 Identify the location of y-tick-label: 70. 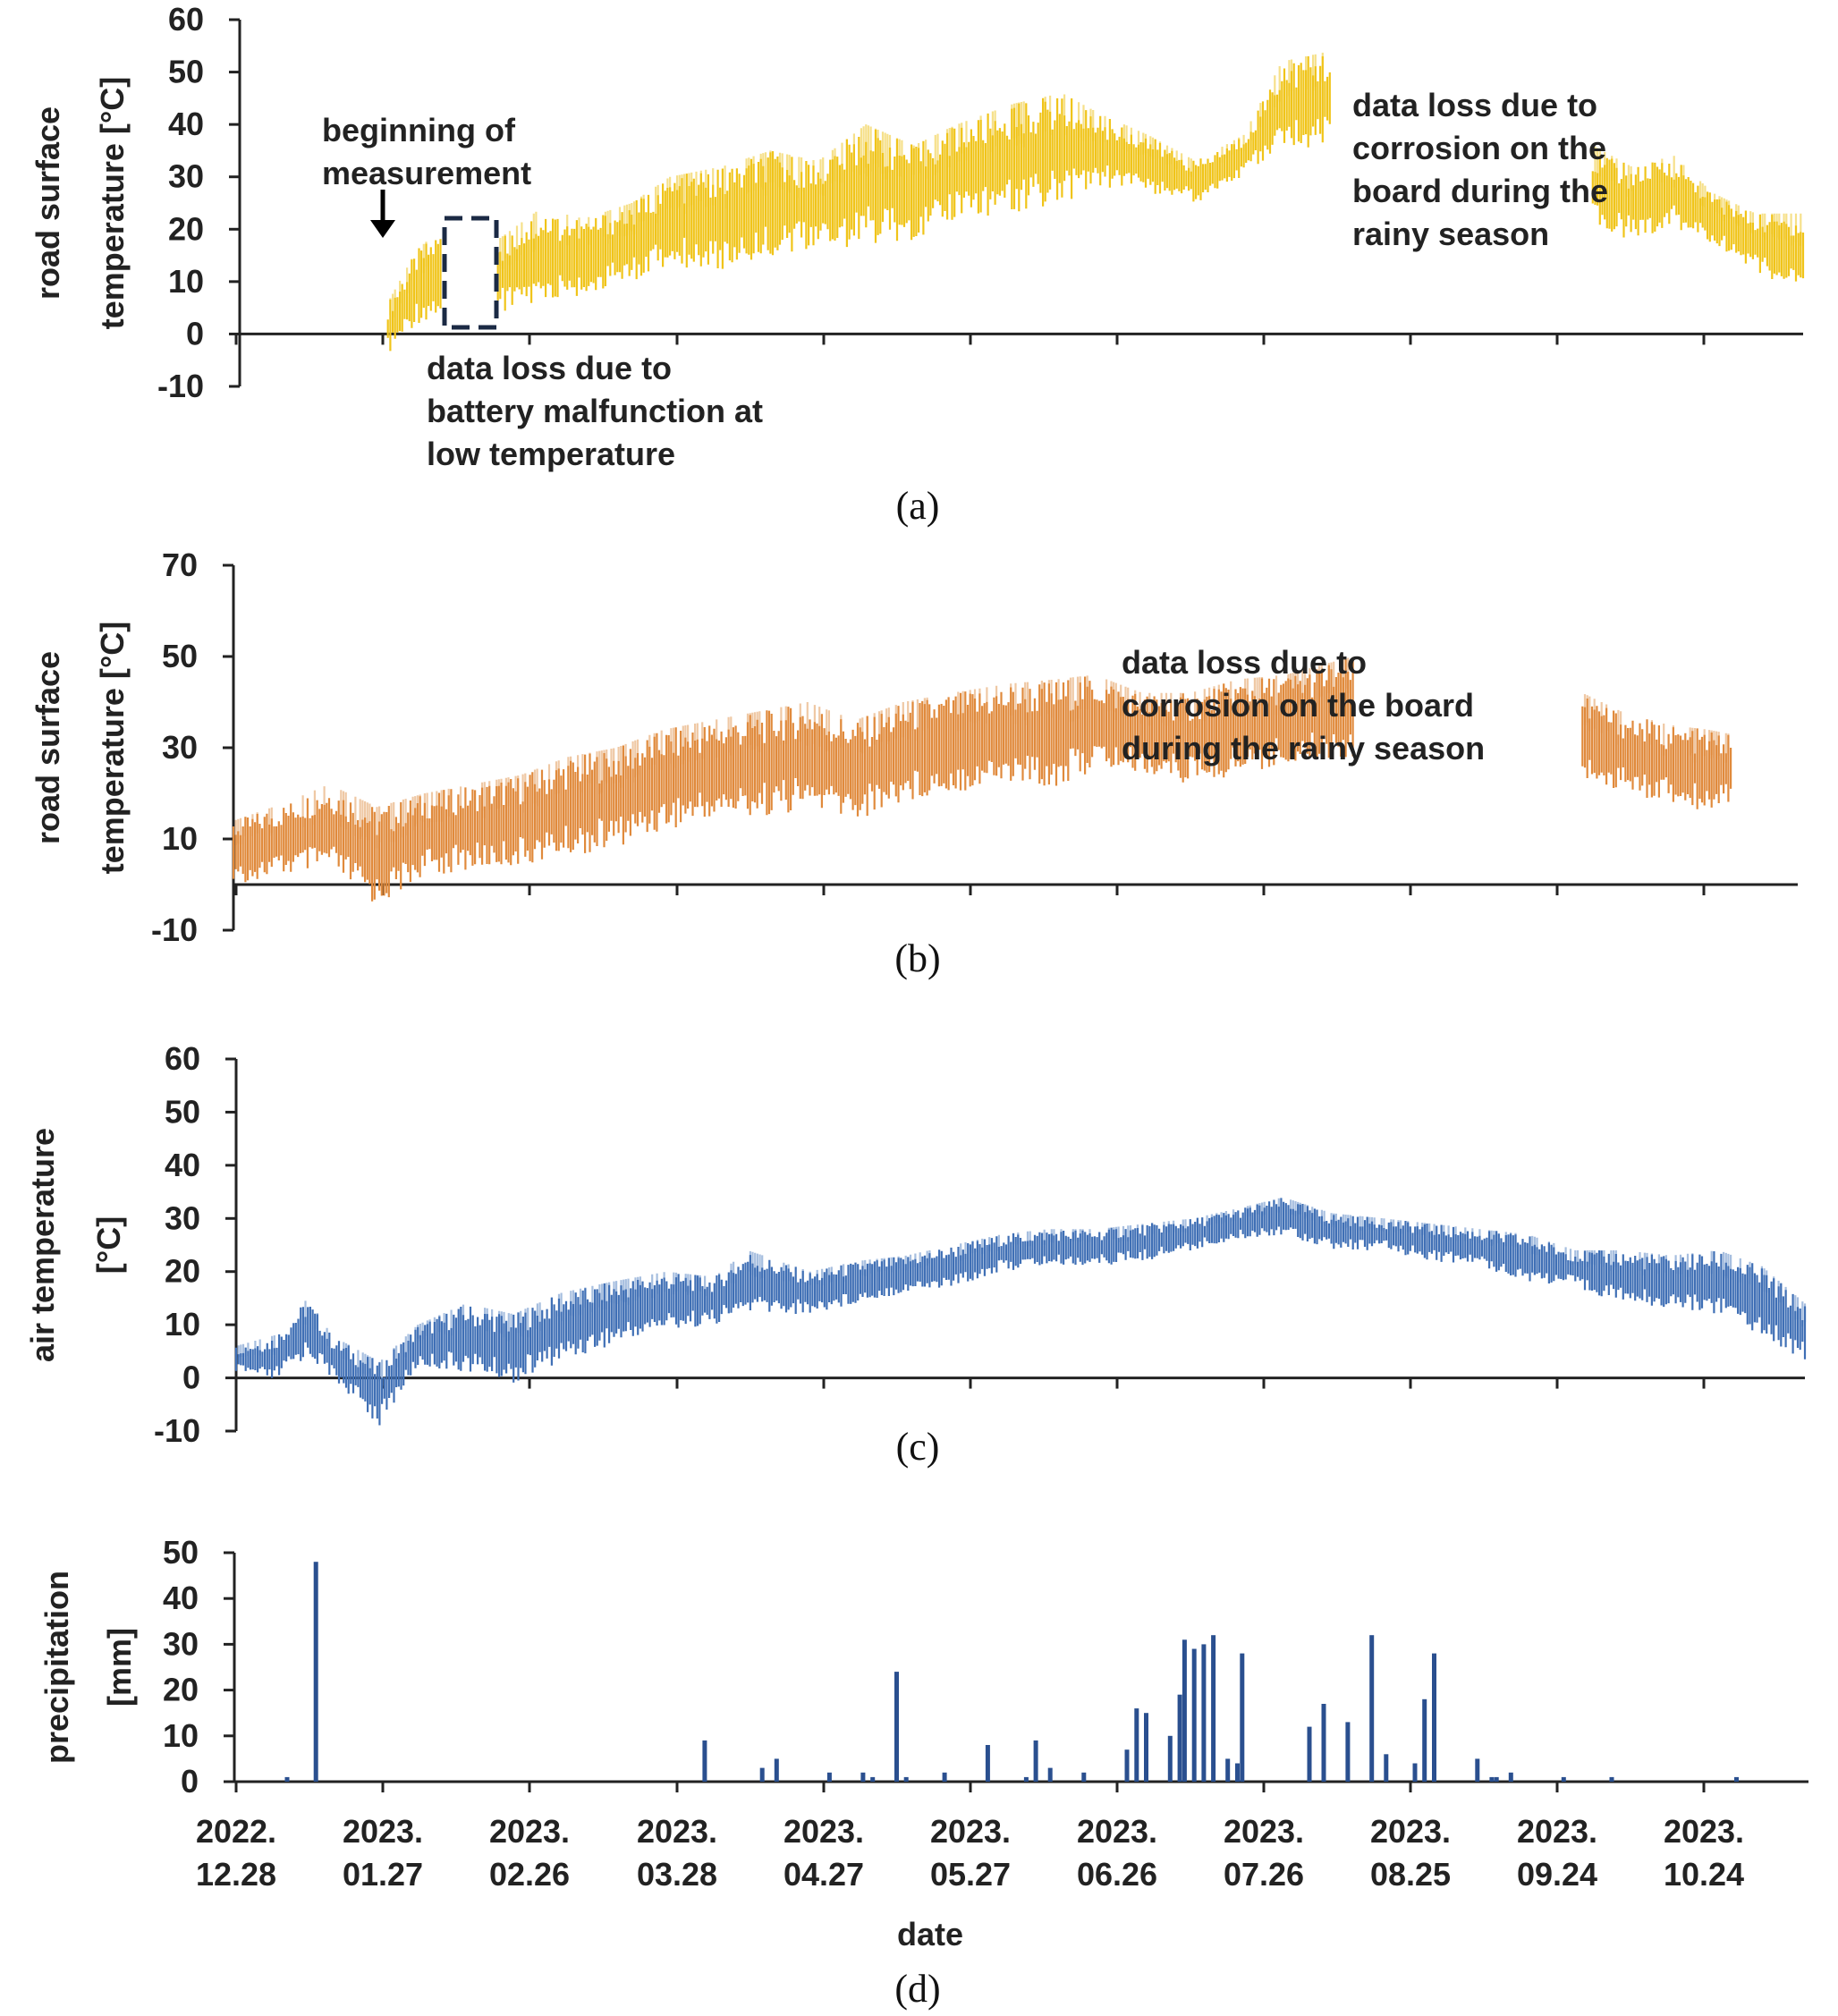
(180, 564).